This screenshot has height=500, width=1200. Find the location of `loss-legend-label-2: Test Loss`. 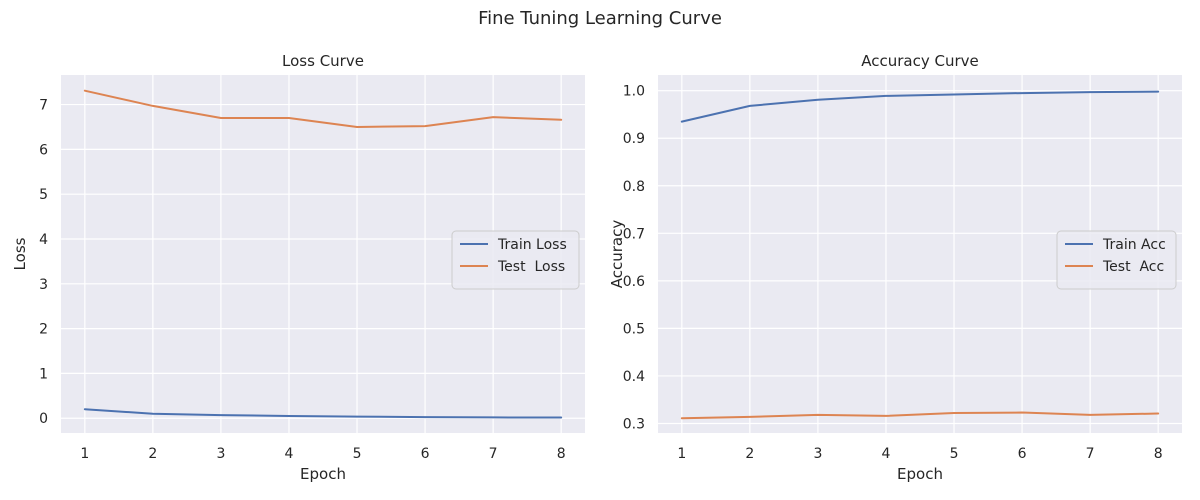

loss-legend-label-2: Test Loss is located at coordinates (531, 267).